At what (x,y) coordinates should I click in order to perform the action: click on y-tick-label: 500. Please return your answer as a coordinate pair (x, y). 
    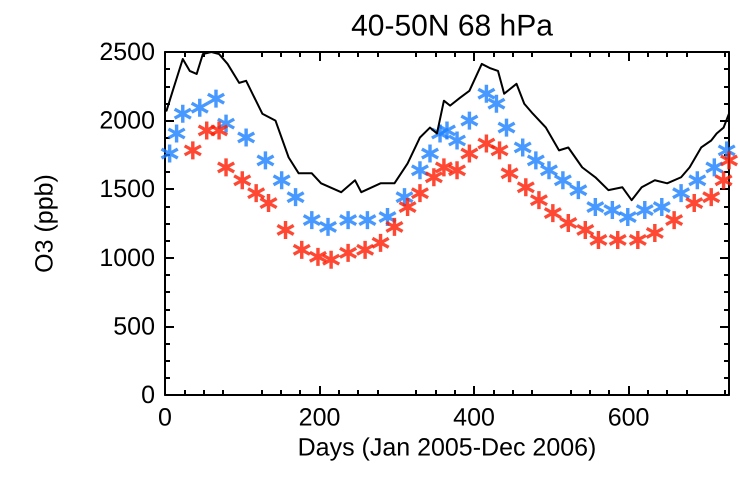
    Looking at the image, I should click on (134, 326).